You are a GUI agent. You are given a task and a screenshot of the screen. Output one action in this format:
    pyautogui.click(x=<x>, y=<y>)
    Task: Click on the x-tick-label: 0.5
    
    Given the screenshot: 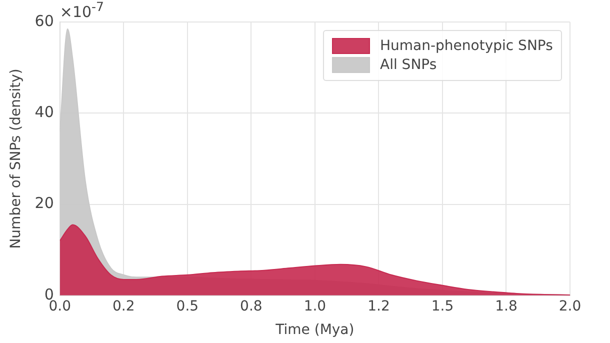 What is the action you would take?
    pyautogui.click(x=187, y=306)
    